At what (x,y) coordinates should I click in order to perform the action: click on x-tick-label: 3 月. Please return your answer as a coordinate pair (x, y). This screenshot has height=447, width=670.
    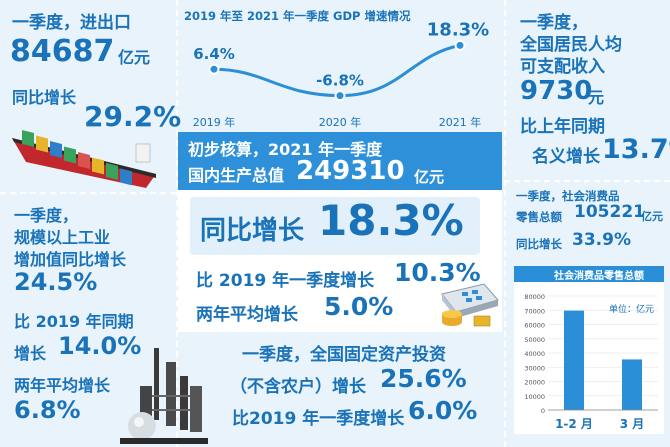
    Looking at the image, I should click on (632, 424).